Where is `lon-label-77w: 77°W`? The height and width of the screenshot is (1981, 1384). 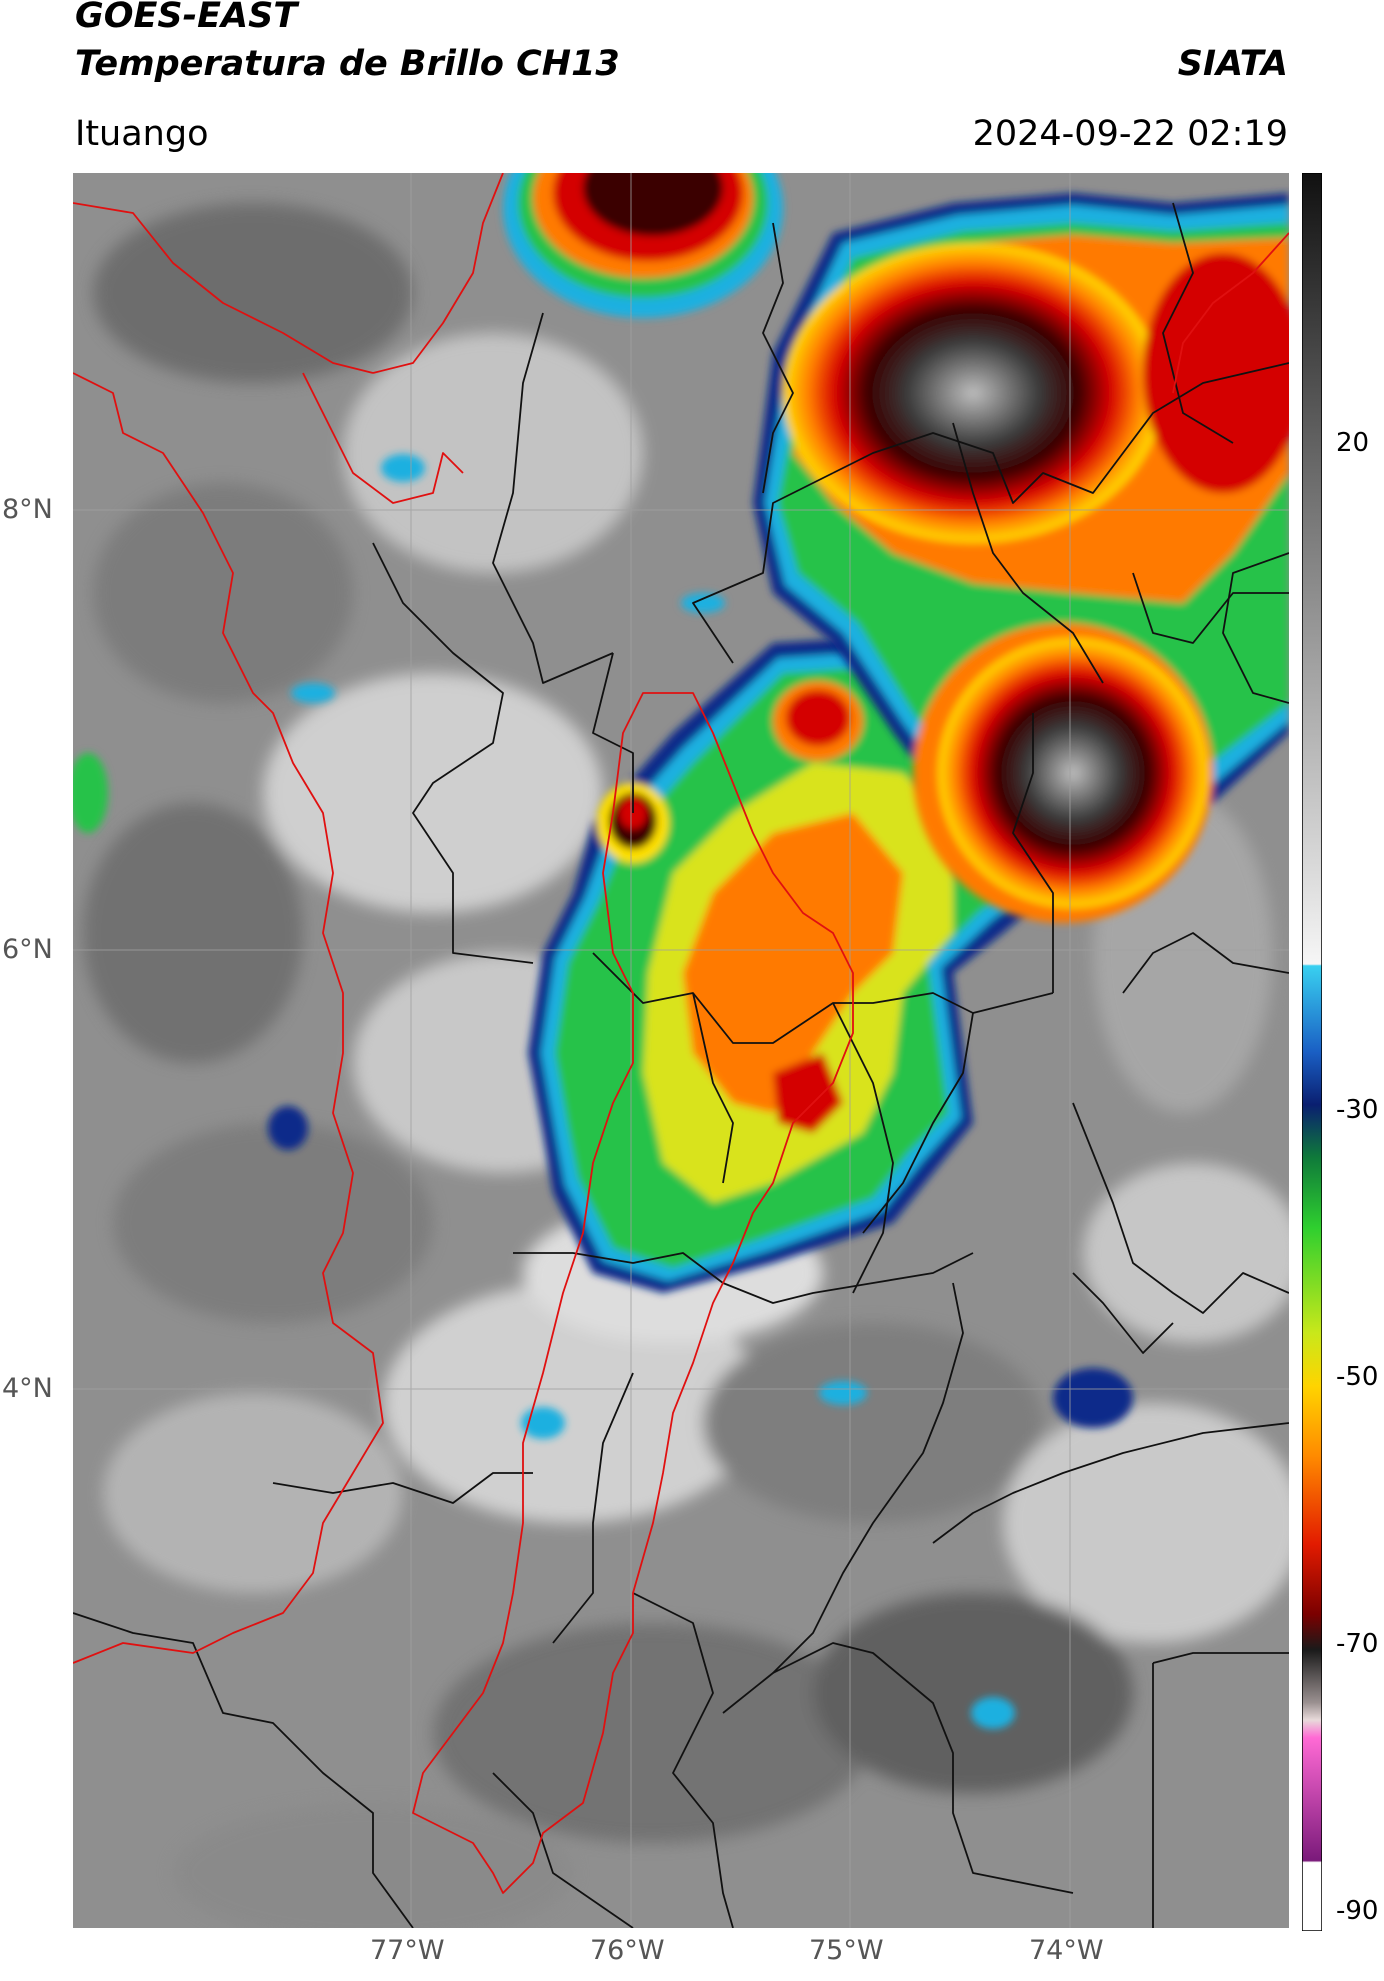
lon-label-77w: 77°W is located at coordinates (407, 1950).